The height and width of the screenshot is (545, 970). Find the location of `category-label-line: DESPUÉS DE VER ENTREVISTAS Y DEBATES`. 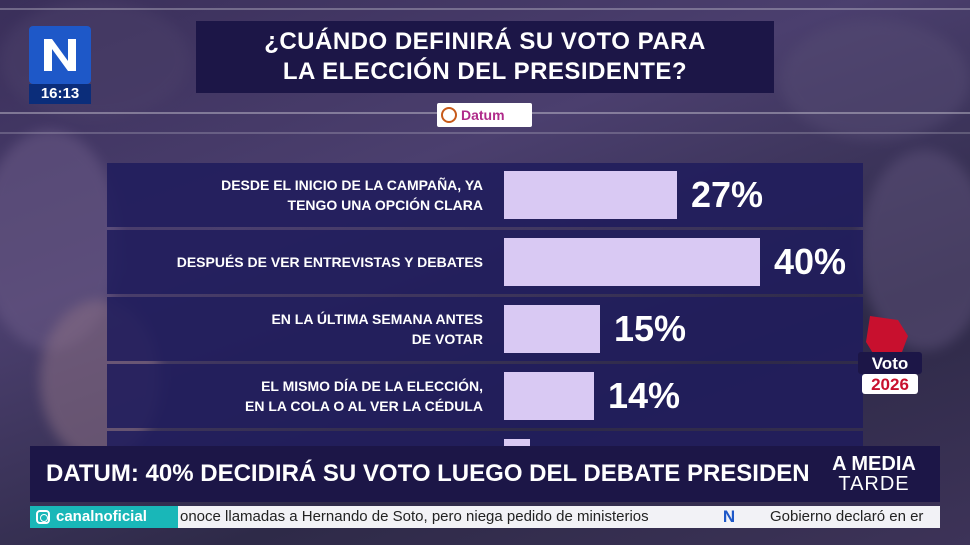

category-label-line: DESPUÉS DE VER ENTREVISTAS Y DEBATES is located at coordinates (329, 262).